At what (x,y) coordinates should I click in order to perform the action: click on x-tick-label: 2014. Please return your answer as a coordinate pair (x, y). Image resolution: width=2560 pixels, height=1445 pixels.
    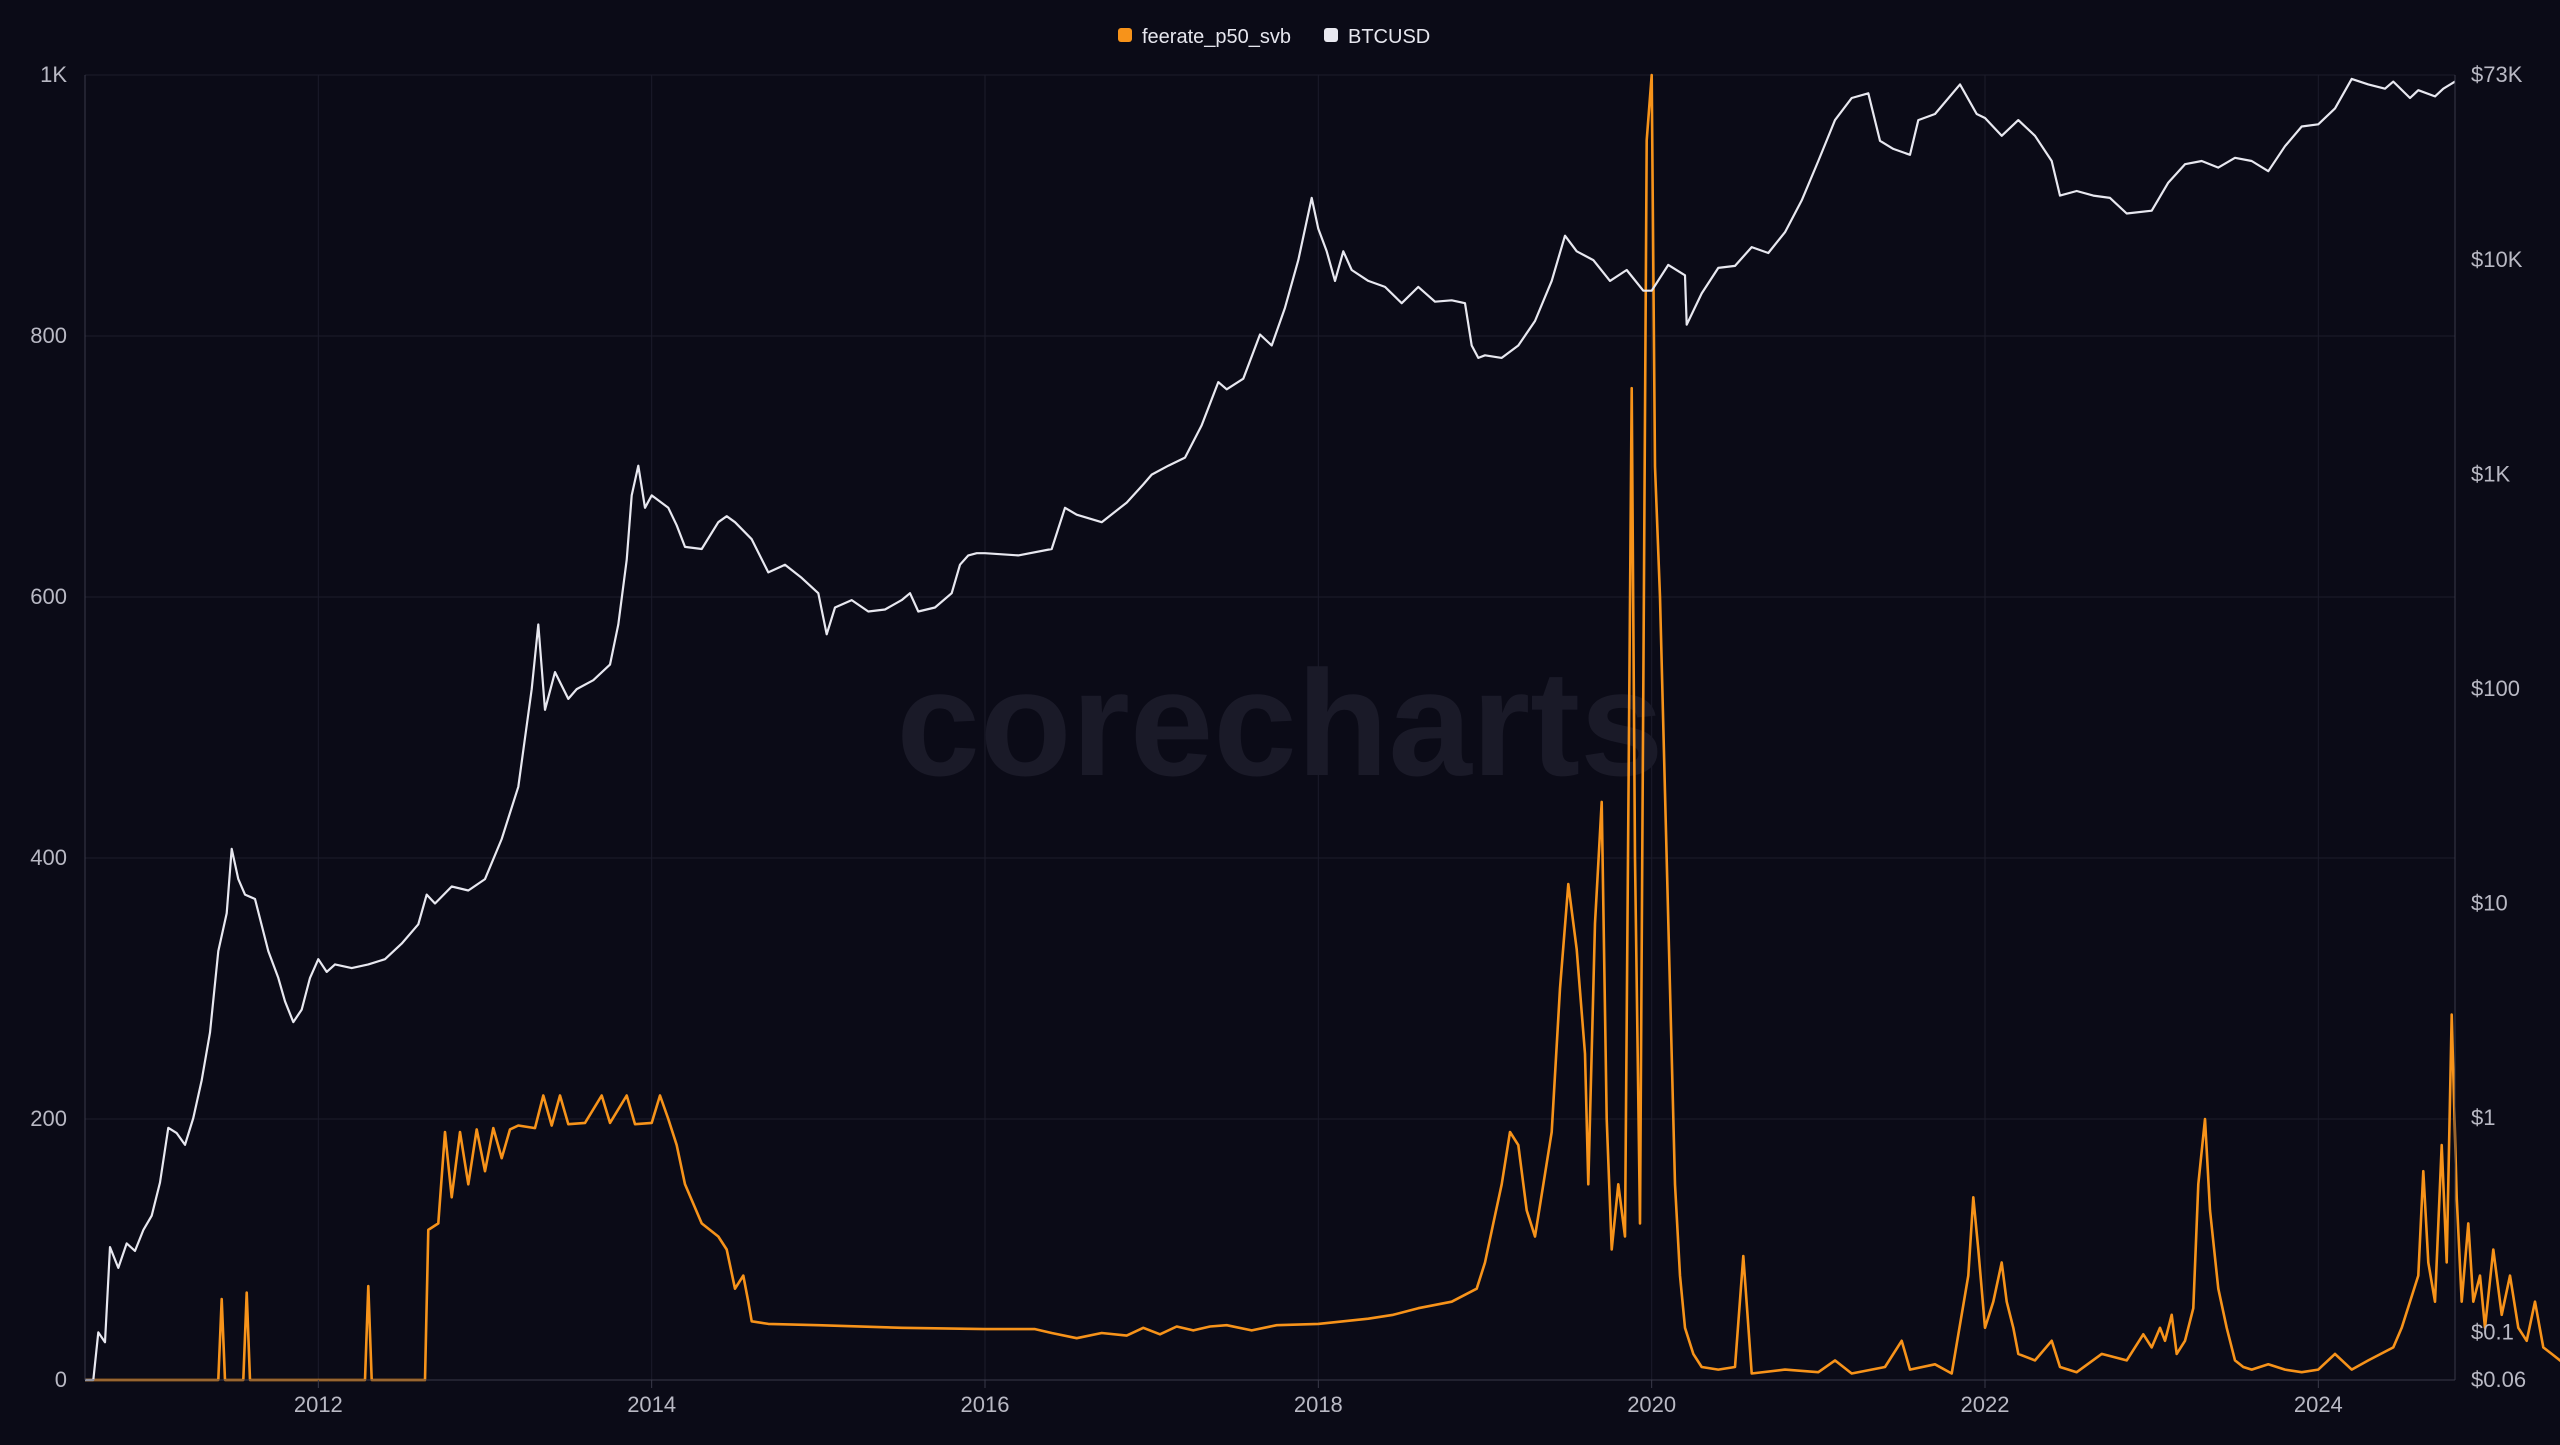
    Looking at the image, I should click on (651, 1404).